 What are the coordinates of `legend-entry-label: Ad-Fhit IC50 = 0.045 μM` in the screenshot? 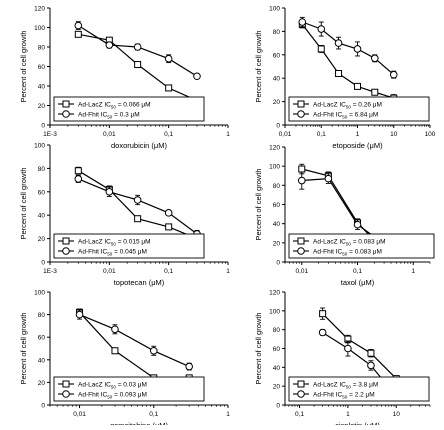 It's located at (112, 253).